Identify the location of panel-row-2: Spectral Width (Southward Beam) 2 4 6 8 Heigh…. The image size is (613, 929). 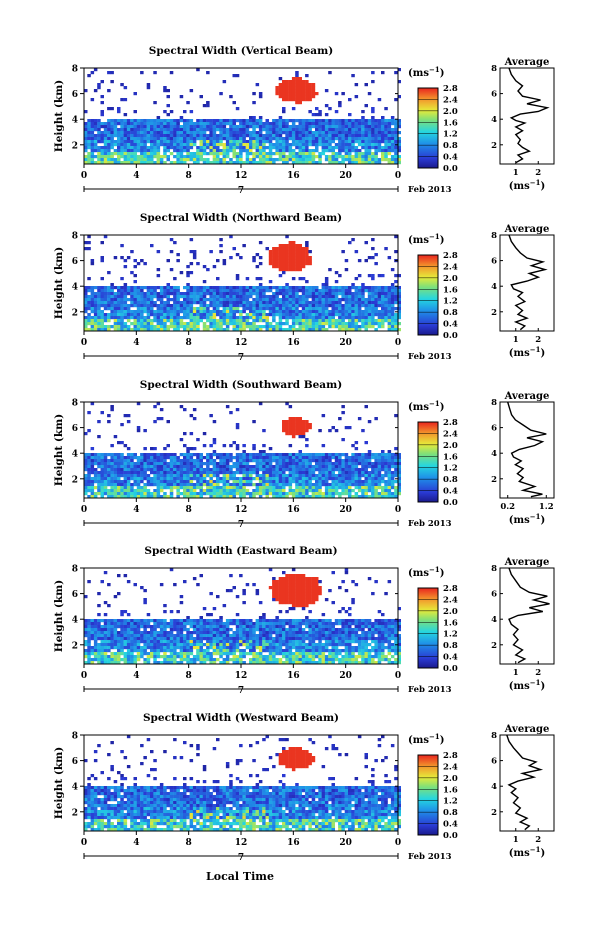
(304, 454).